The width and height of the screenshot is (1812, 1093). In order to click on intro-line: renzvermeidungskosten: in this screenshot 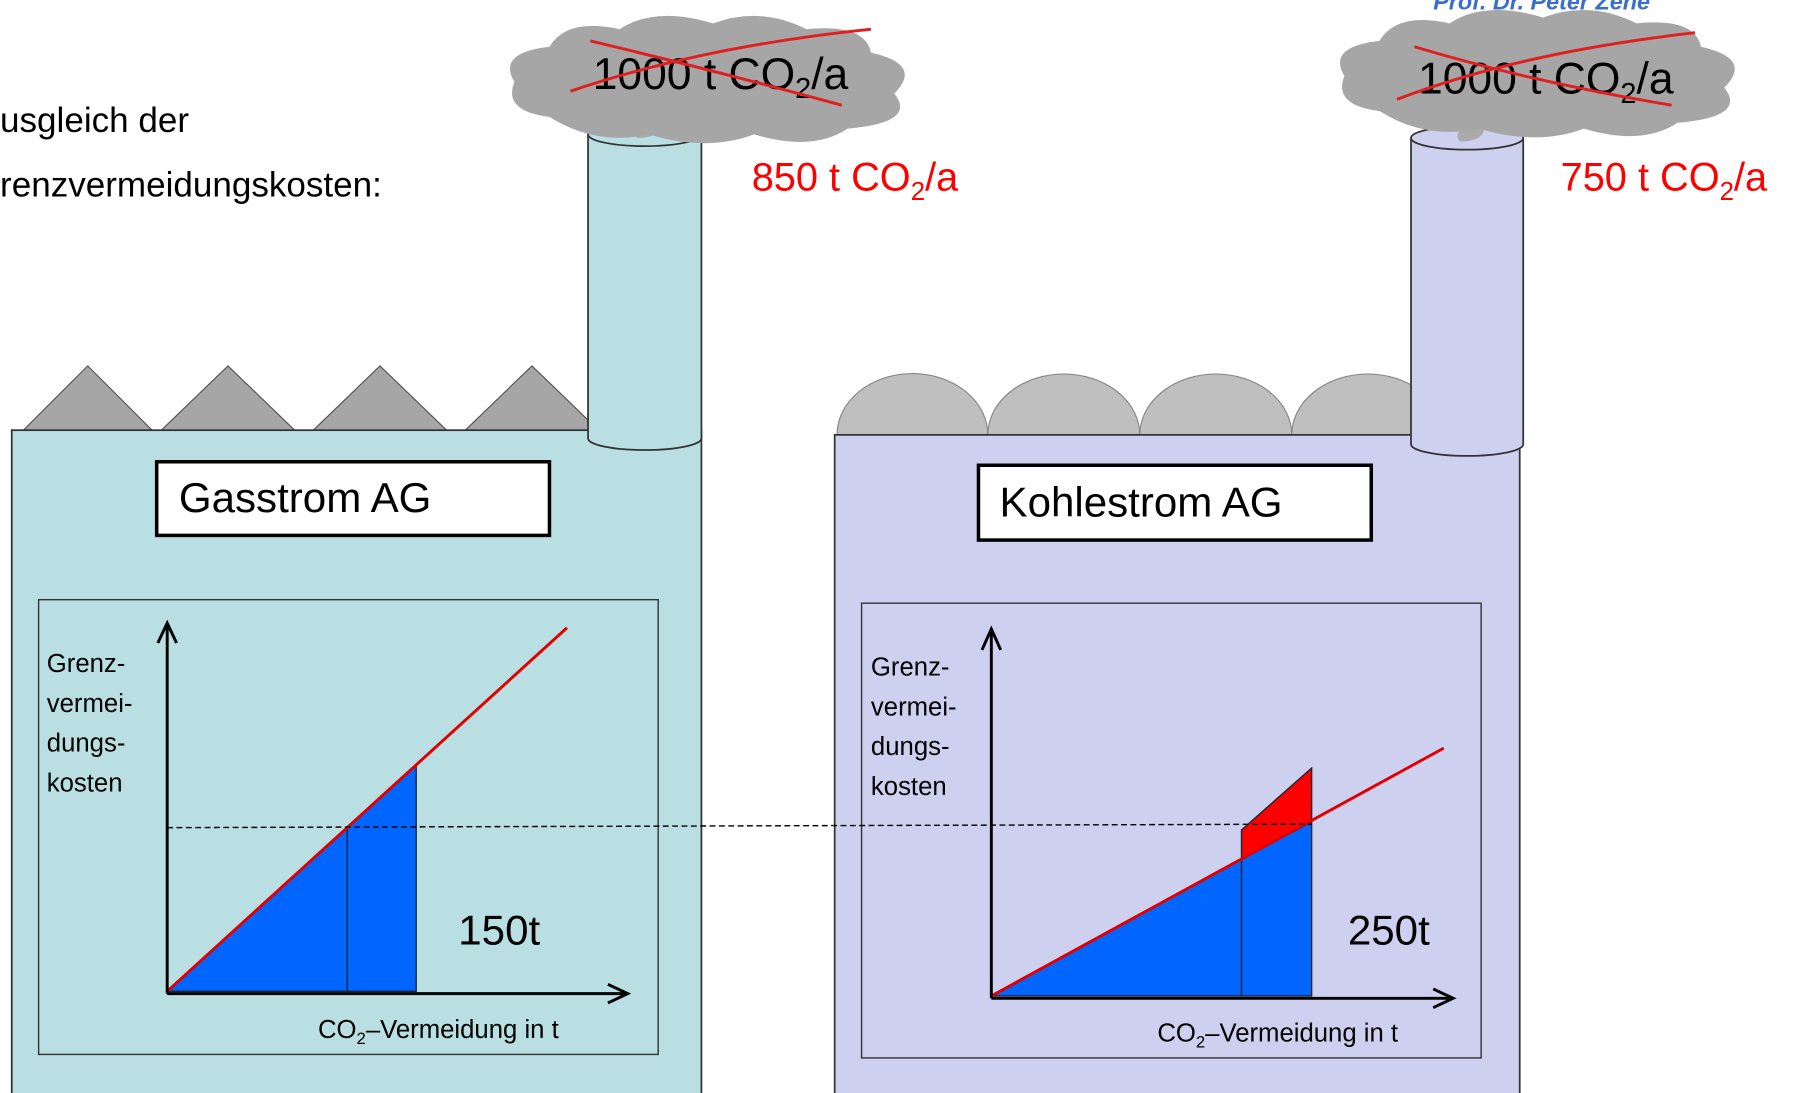, I will do `click(191, 184)`.